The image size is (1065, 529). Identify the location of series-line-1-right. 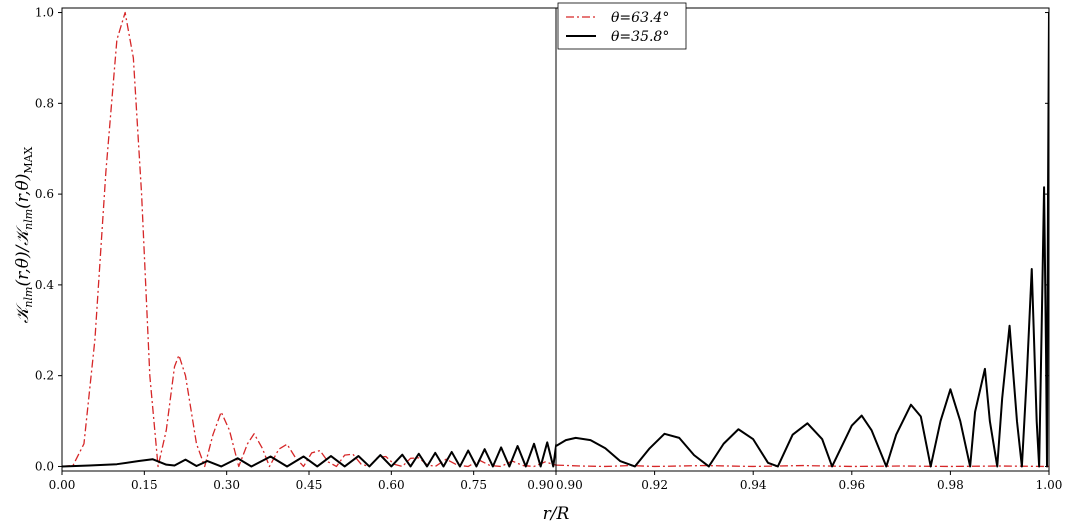
(802, 466).